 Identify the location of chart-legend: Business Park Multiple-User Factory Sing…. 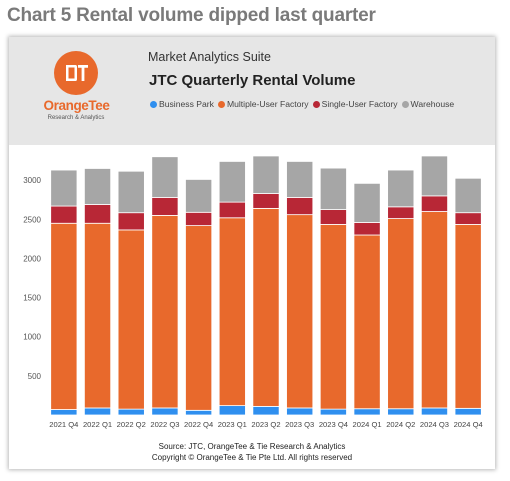
(304, 104).